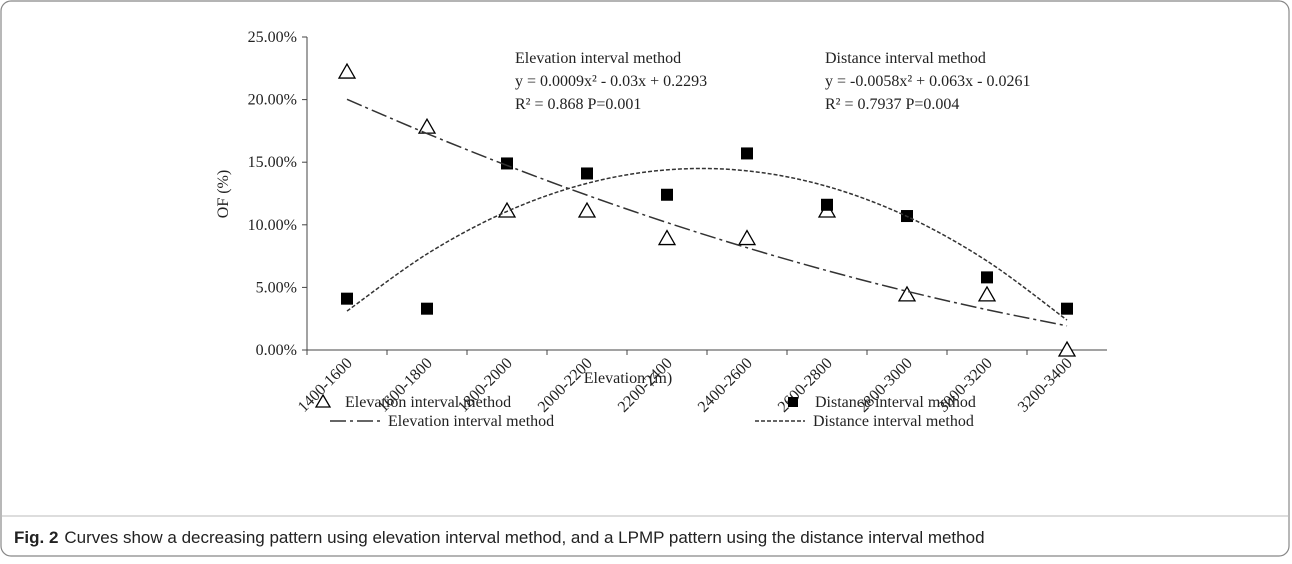 This screenshot has height=564, width=1292. I want to click on y-tick-label: 20.00%, so click(272, 100).